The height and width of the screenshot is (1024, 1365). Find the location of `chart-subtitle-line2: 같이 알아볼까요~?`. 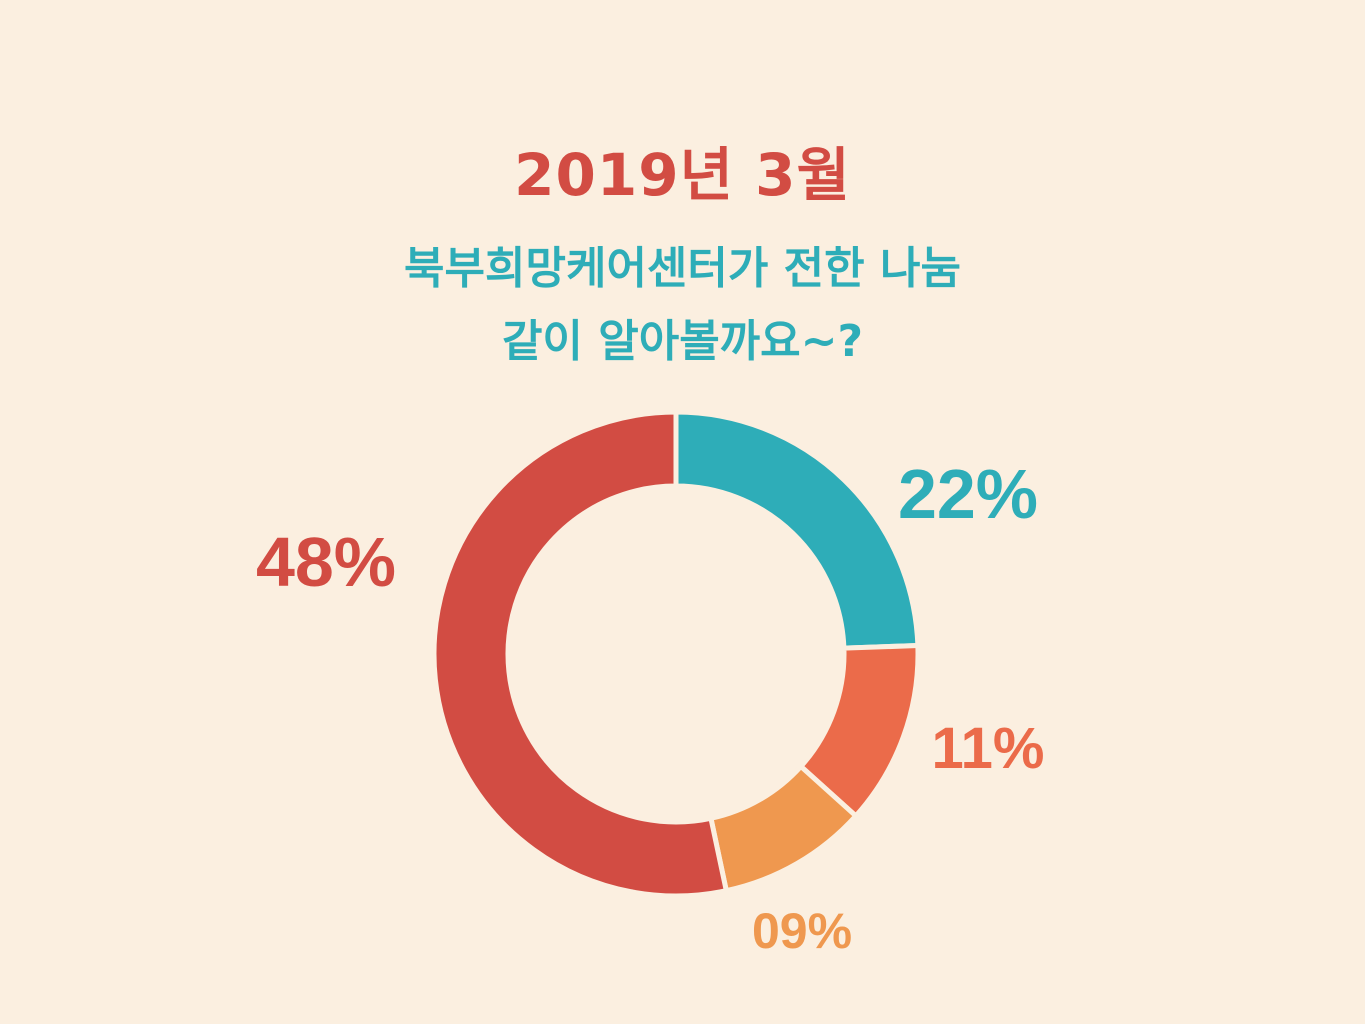

chart-subtitle-line2: 같이 알아볼까요~? is located at coordinates (682, 341).